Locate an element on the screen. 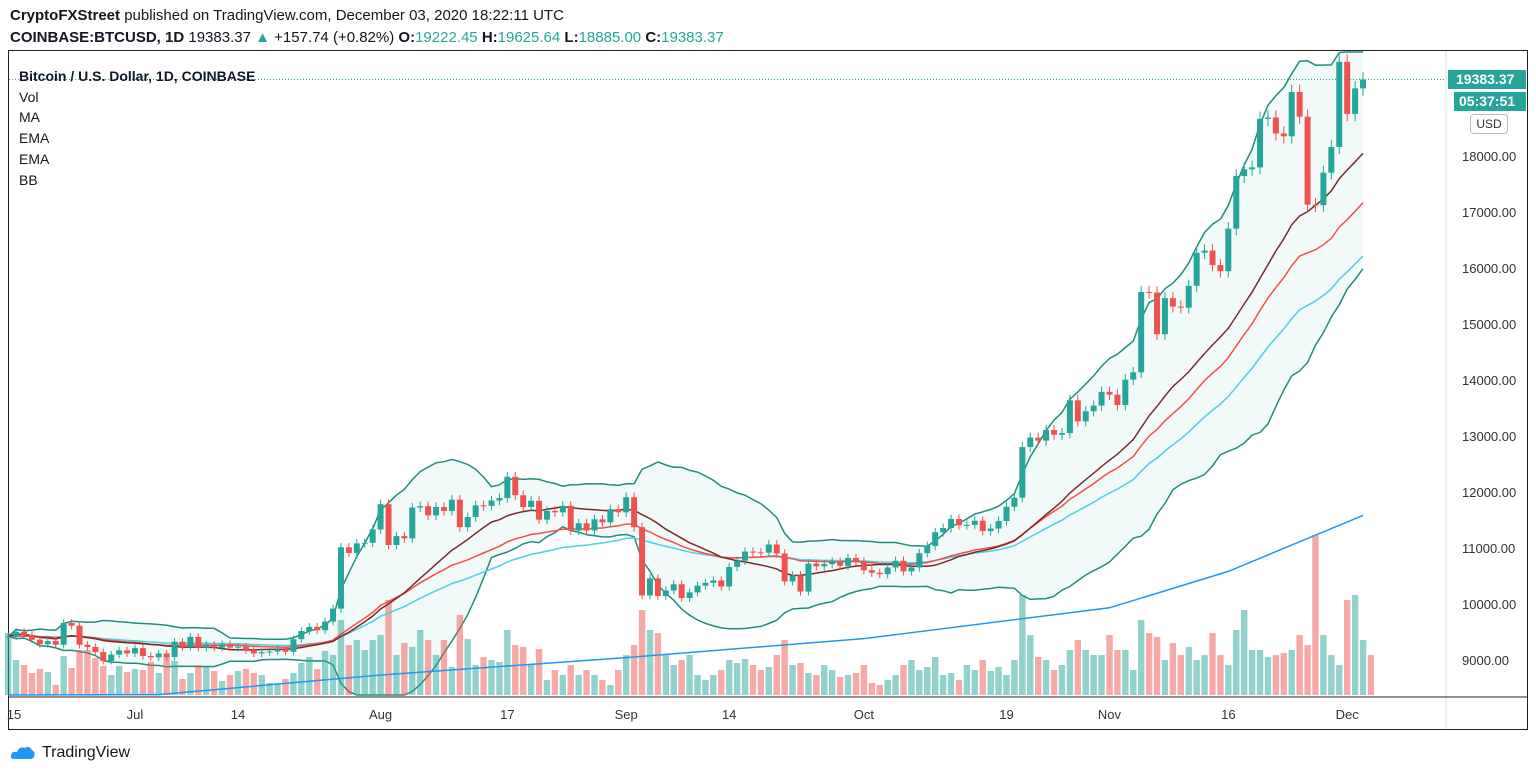  legend-title: Bitcoin / U.S. Dollar, 1D, COINBASE is located at coordinates (137, 76).